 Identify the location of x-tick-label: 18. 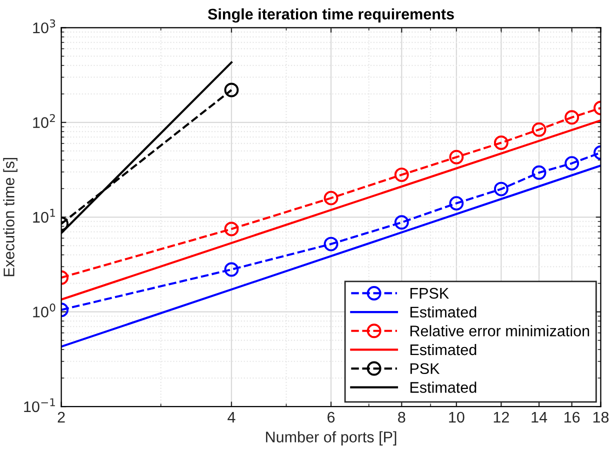
(601, 417).